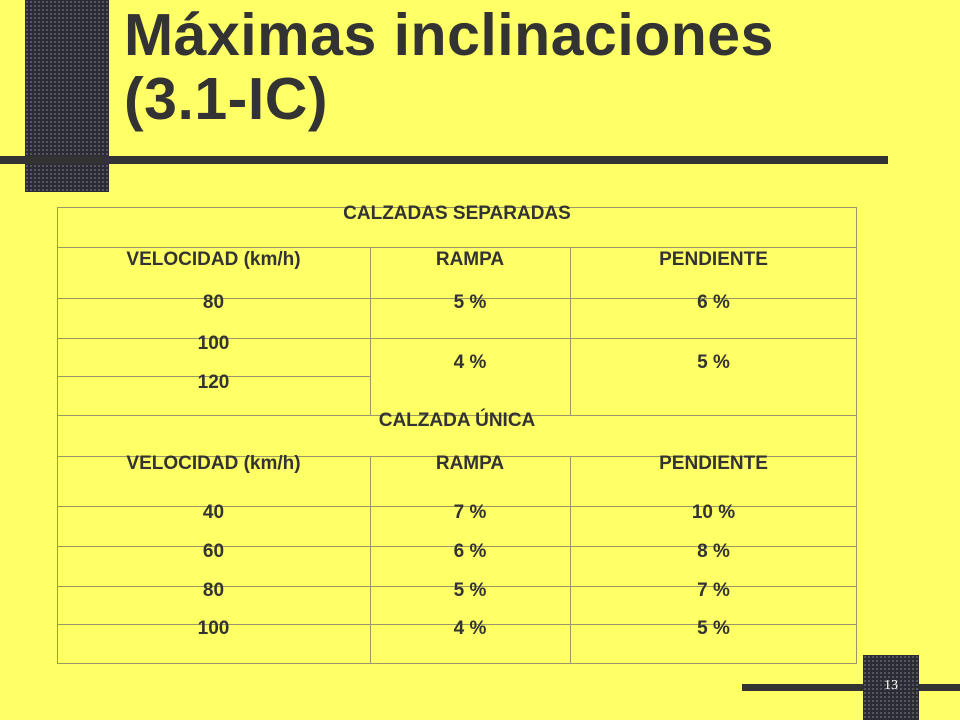  Describe the element at coordinates (226, 98) in the screenshot. I see `slide-title-line-2: (3.1-IC)` at that location.